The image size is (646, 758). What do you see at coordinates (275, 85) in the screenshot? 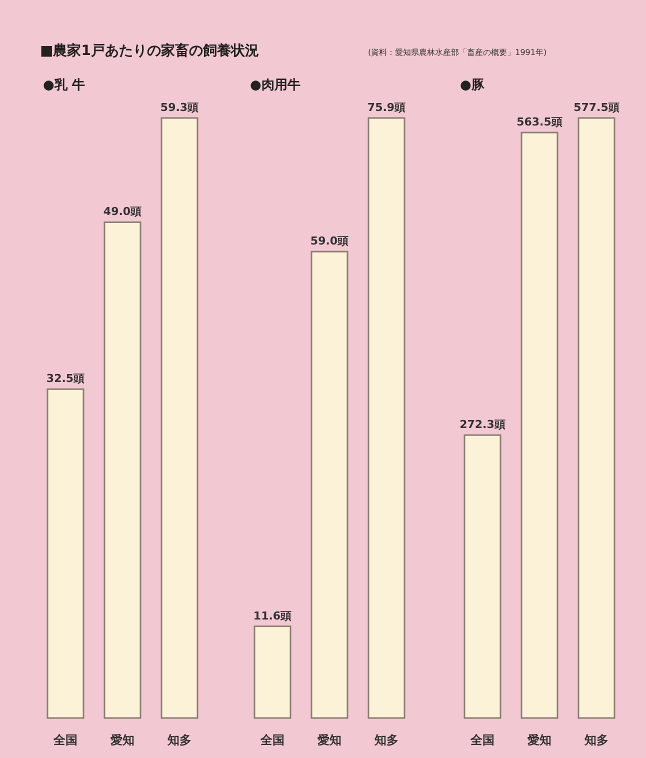
I see `chart-title: ●肉用牛` at bounding box center [275, 85].